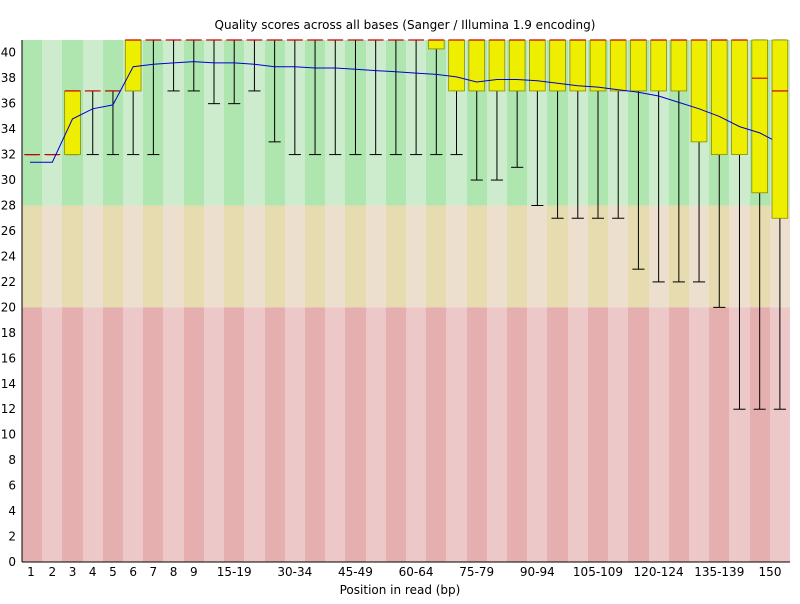  What do you see at coordinates (113, 572) in the screenshot?
I see `x-tick-label: 5` at bounding box center [113, 572].